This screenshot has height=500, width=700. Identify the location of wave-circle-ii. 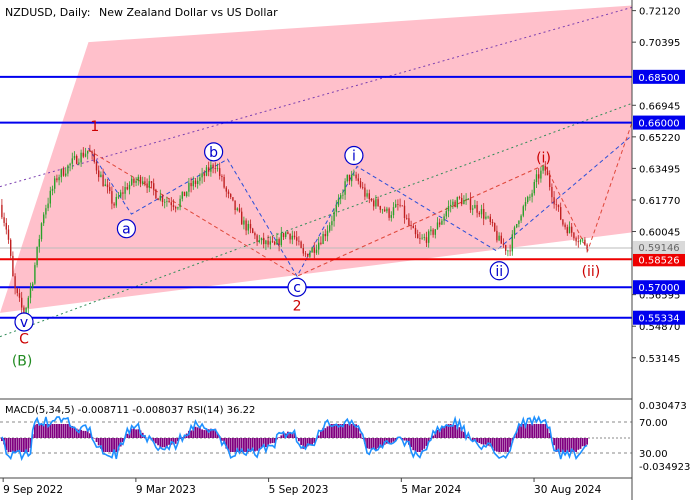
(499, 271).